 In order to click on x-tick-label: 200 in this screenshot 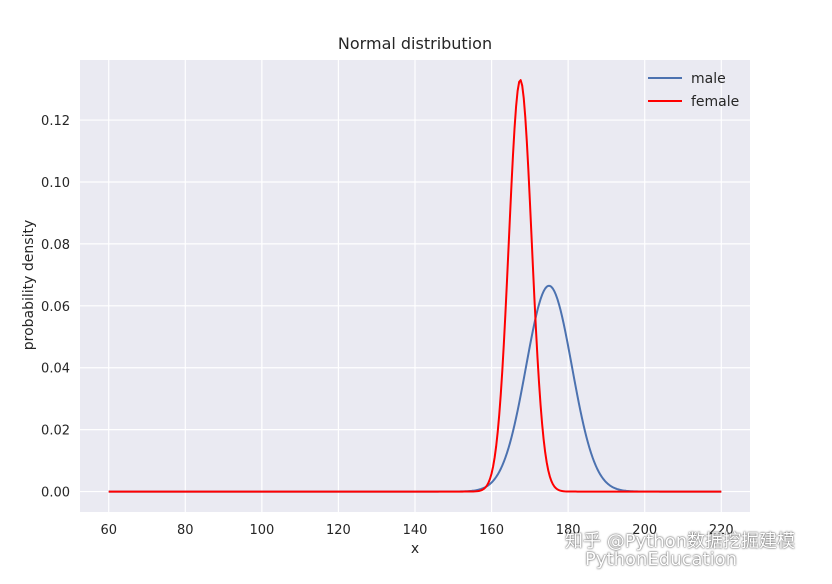, I will do `click(644, 530)`.